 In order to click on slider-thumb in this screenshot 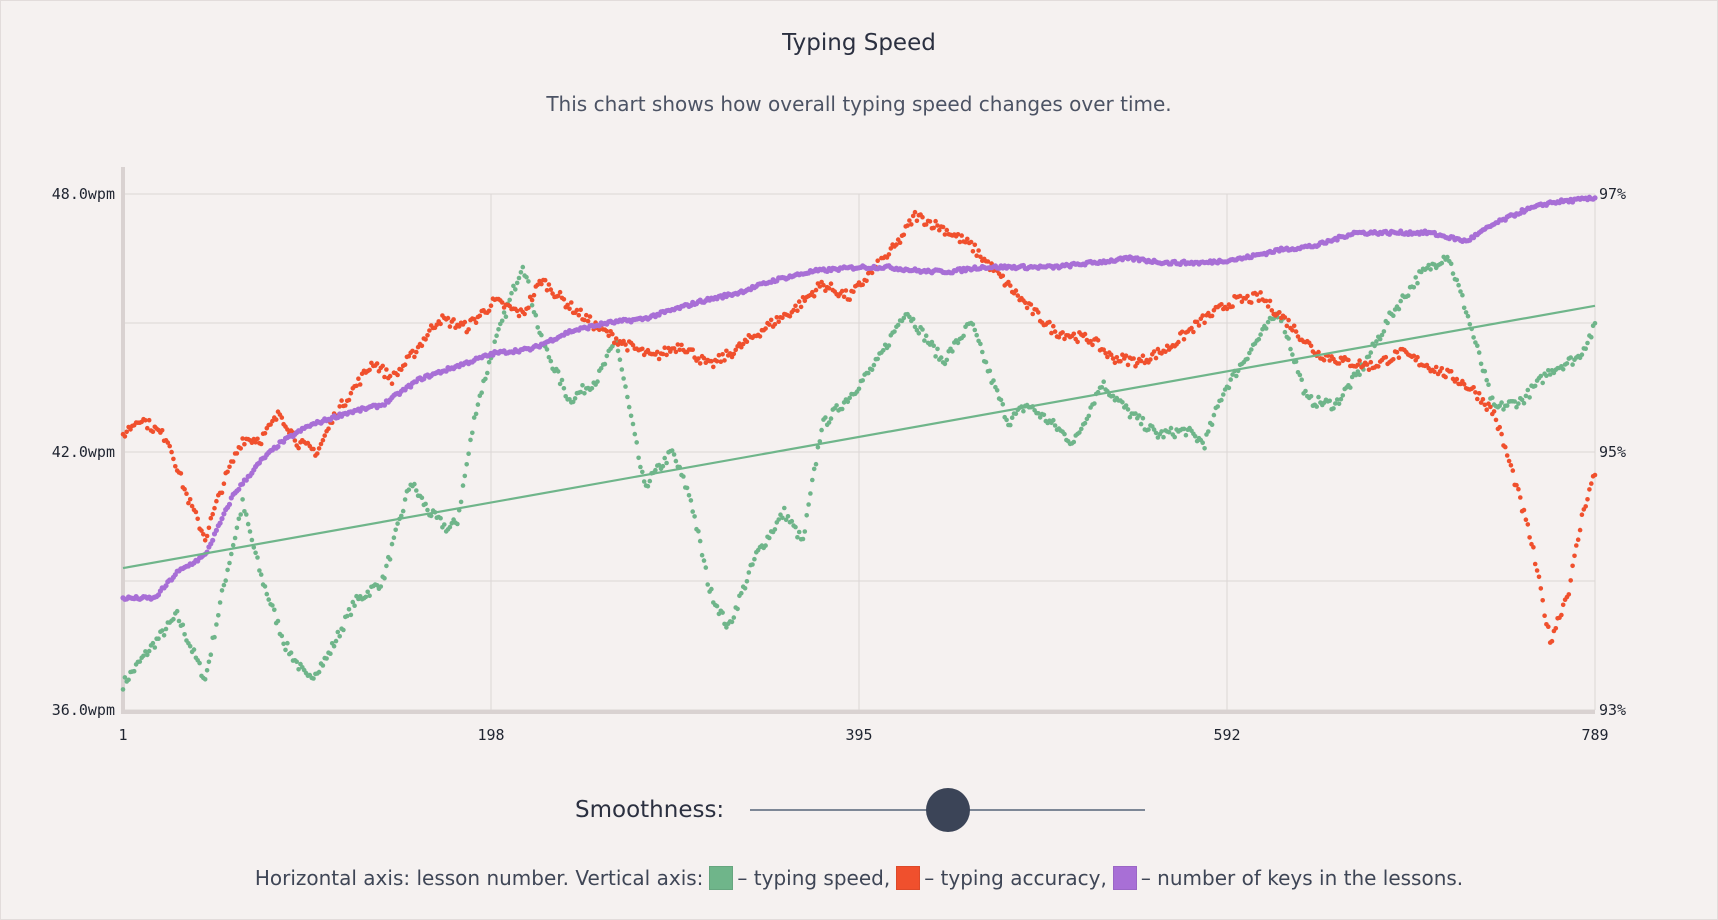, I will do `click(947, 810)`.